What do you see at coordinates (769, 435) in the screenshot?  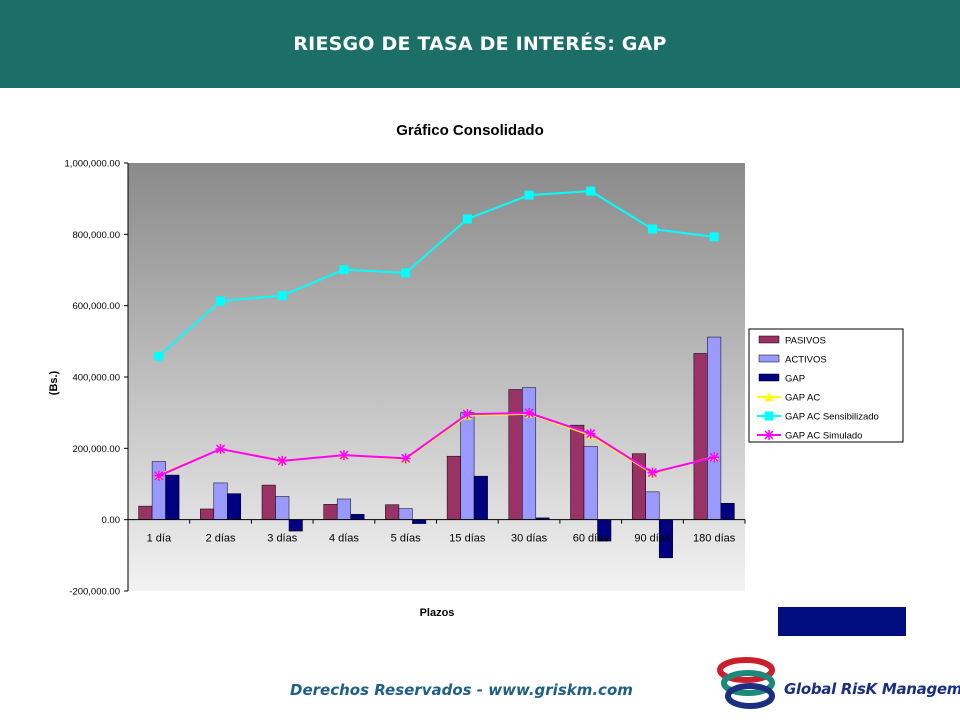 I see `legend-marker-gap-ac-simulado` at bounding box center [769, 435].